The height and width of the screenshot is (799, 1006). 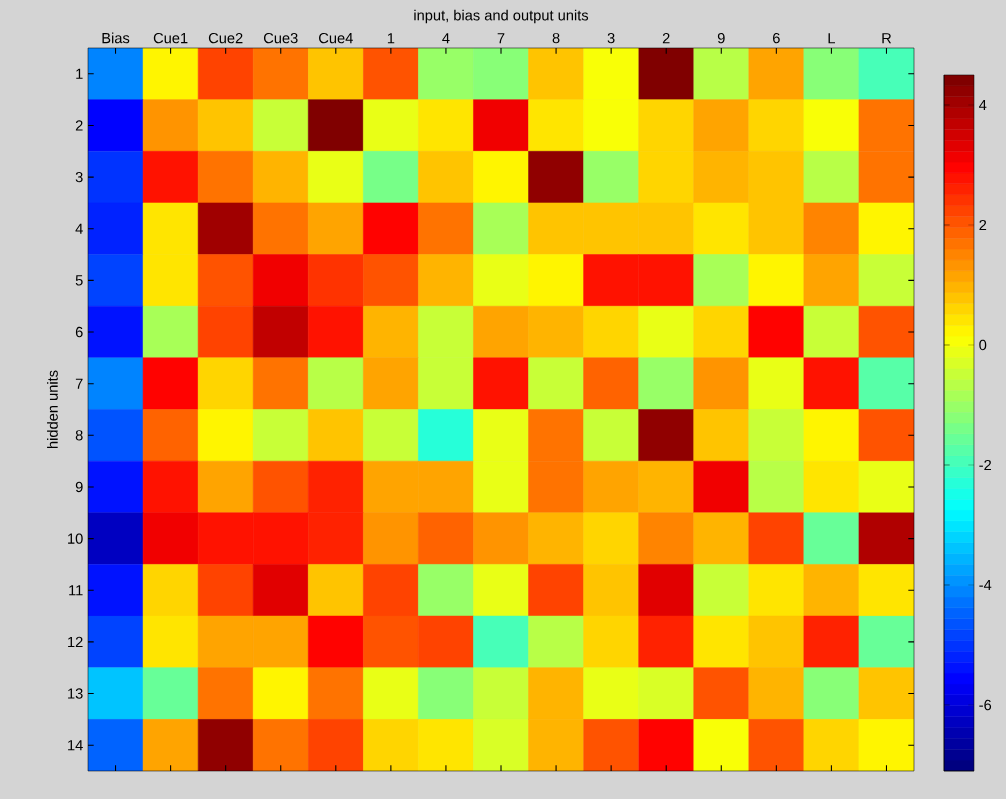 I want to click on y-tick-label: 7, so click(x=79, y=383).